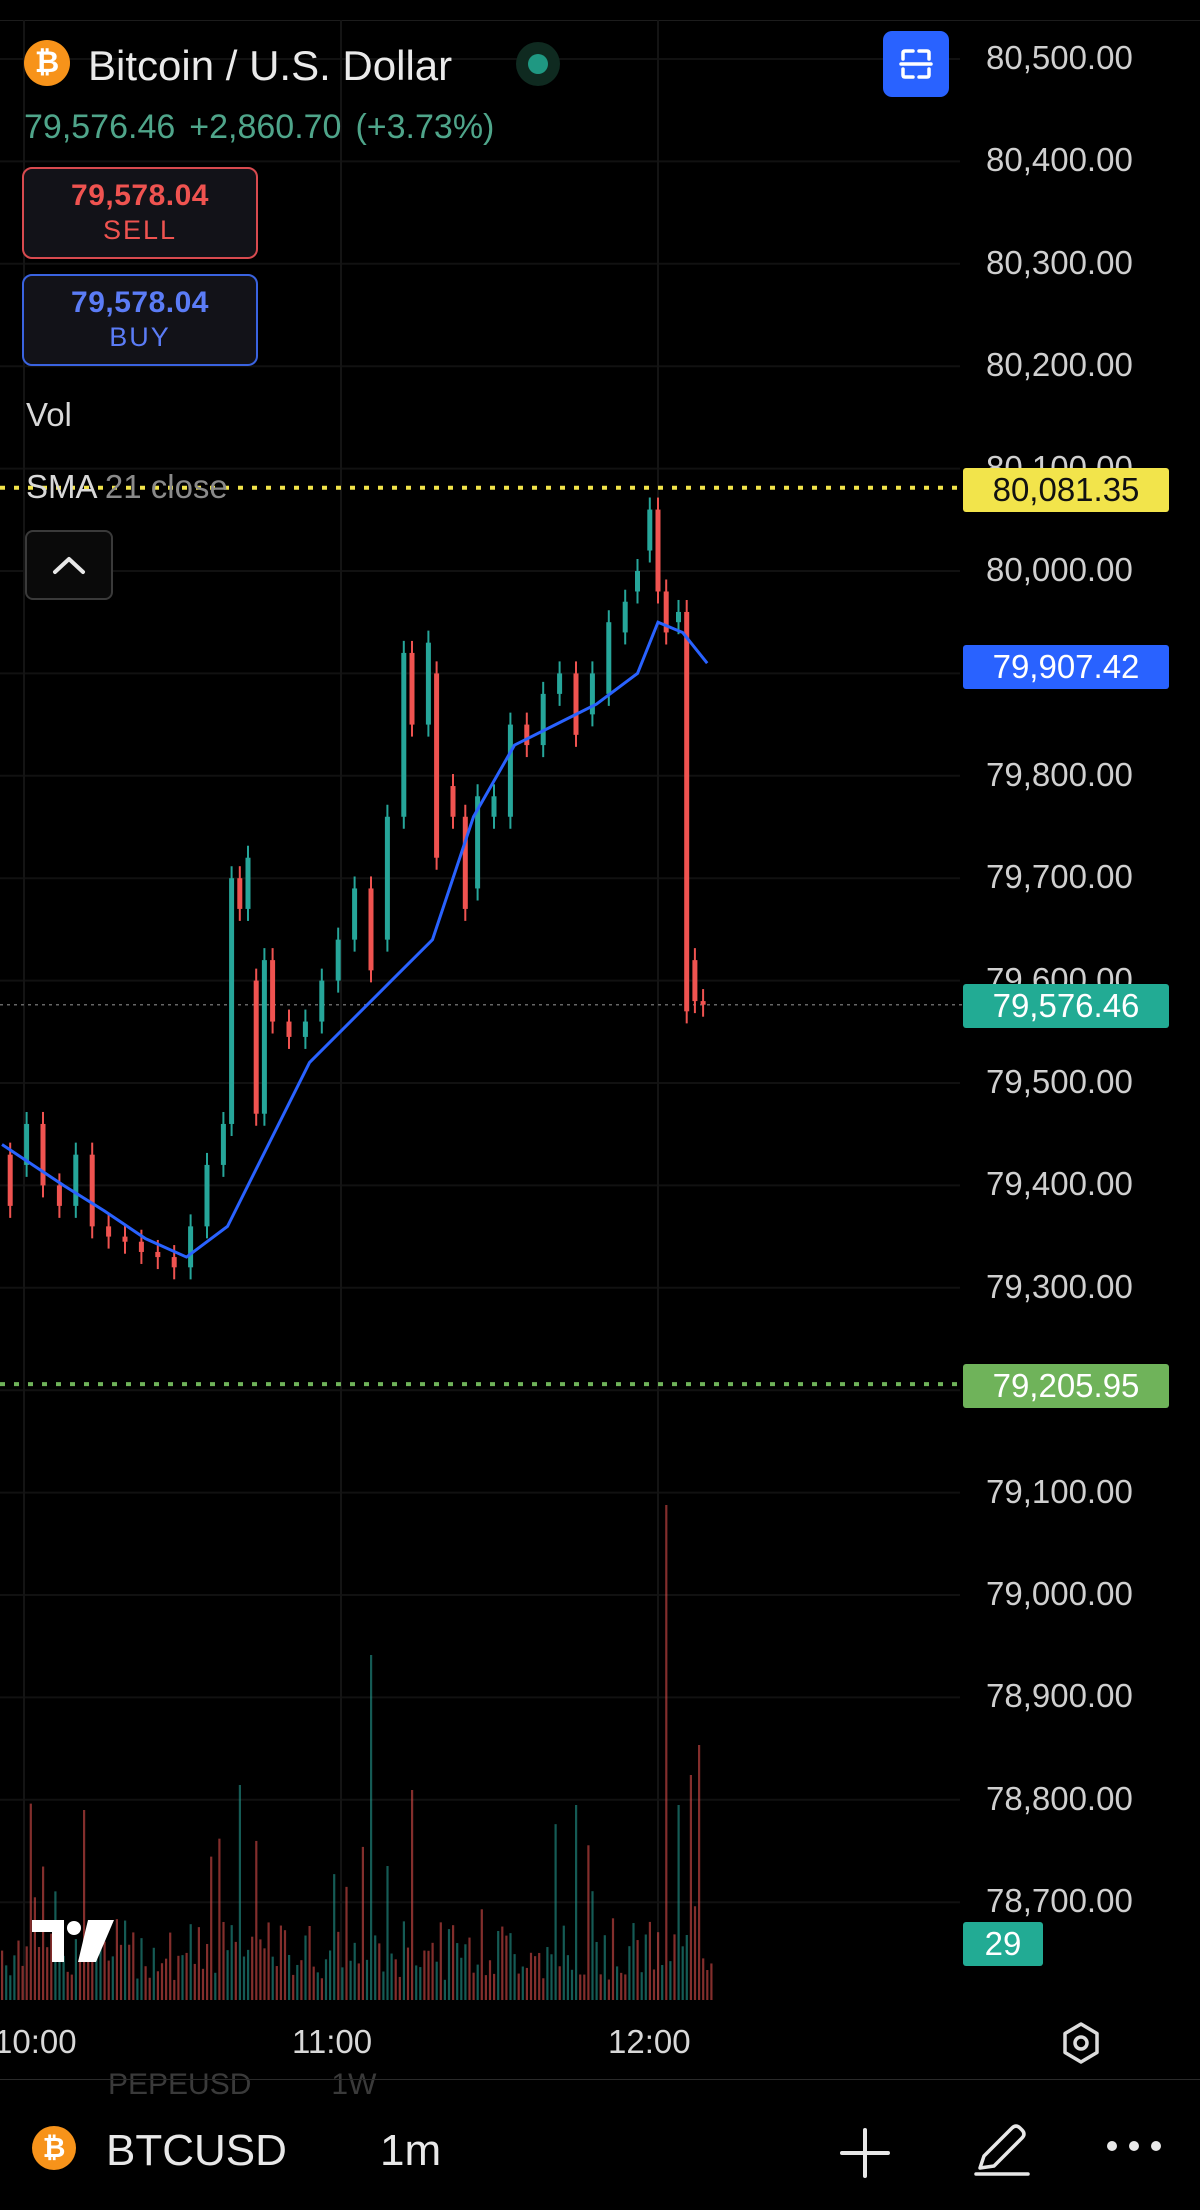  I want to click on chart-settings-icon, so click(1081, 2043).